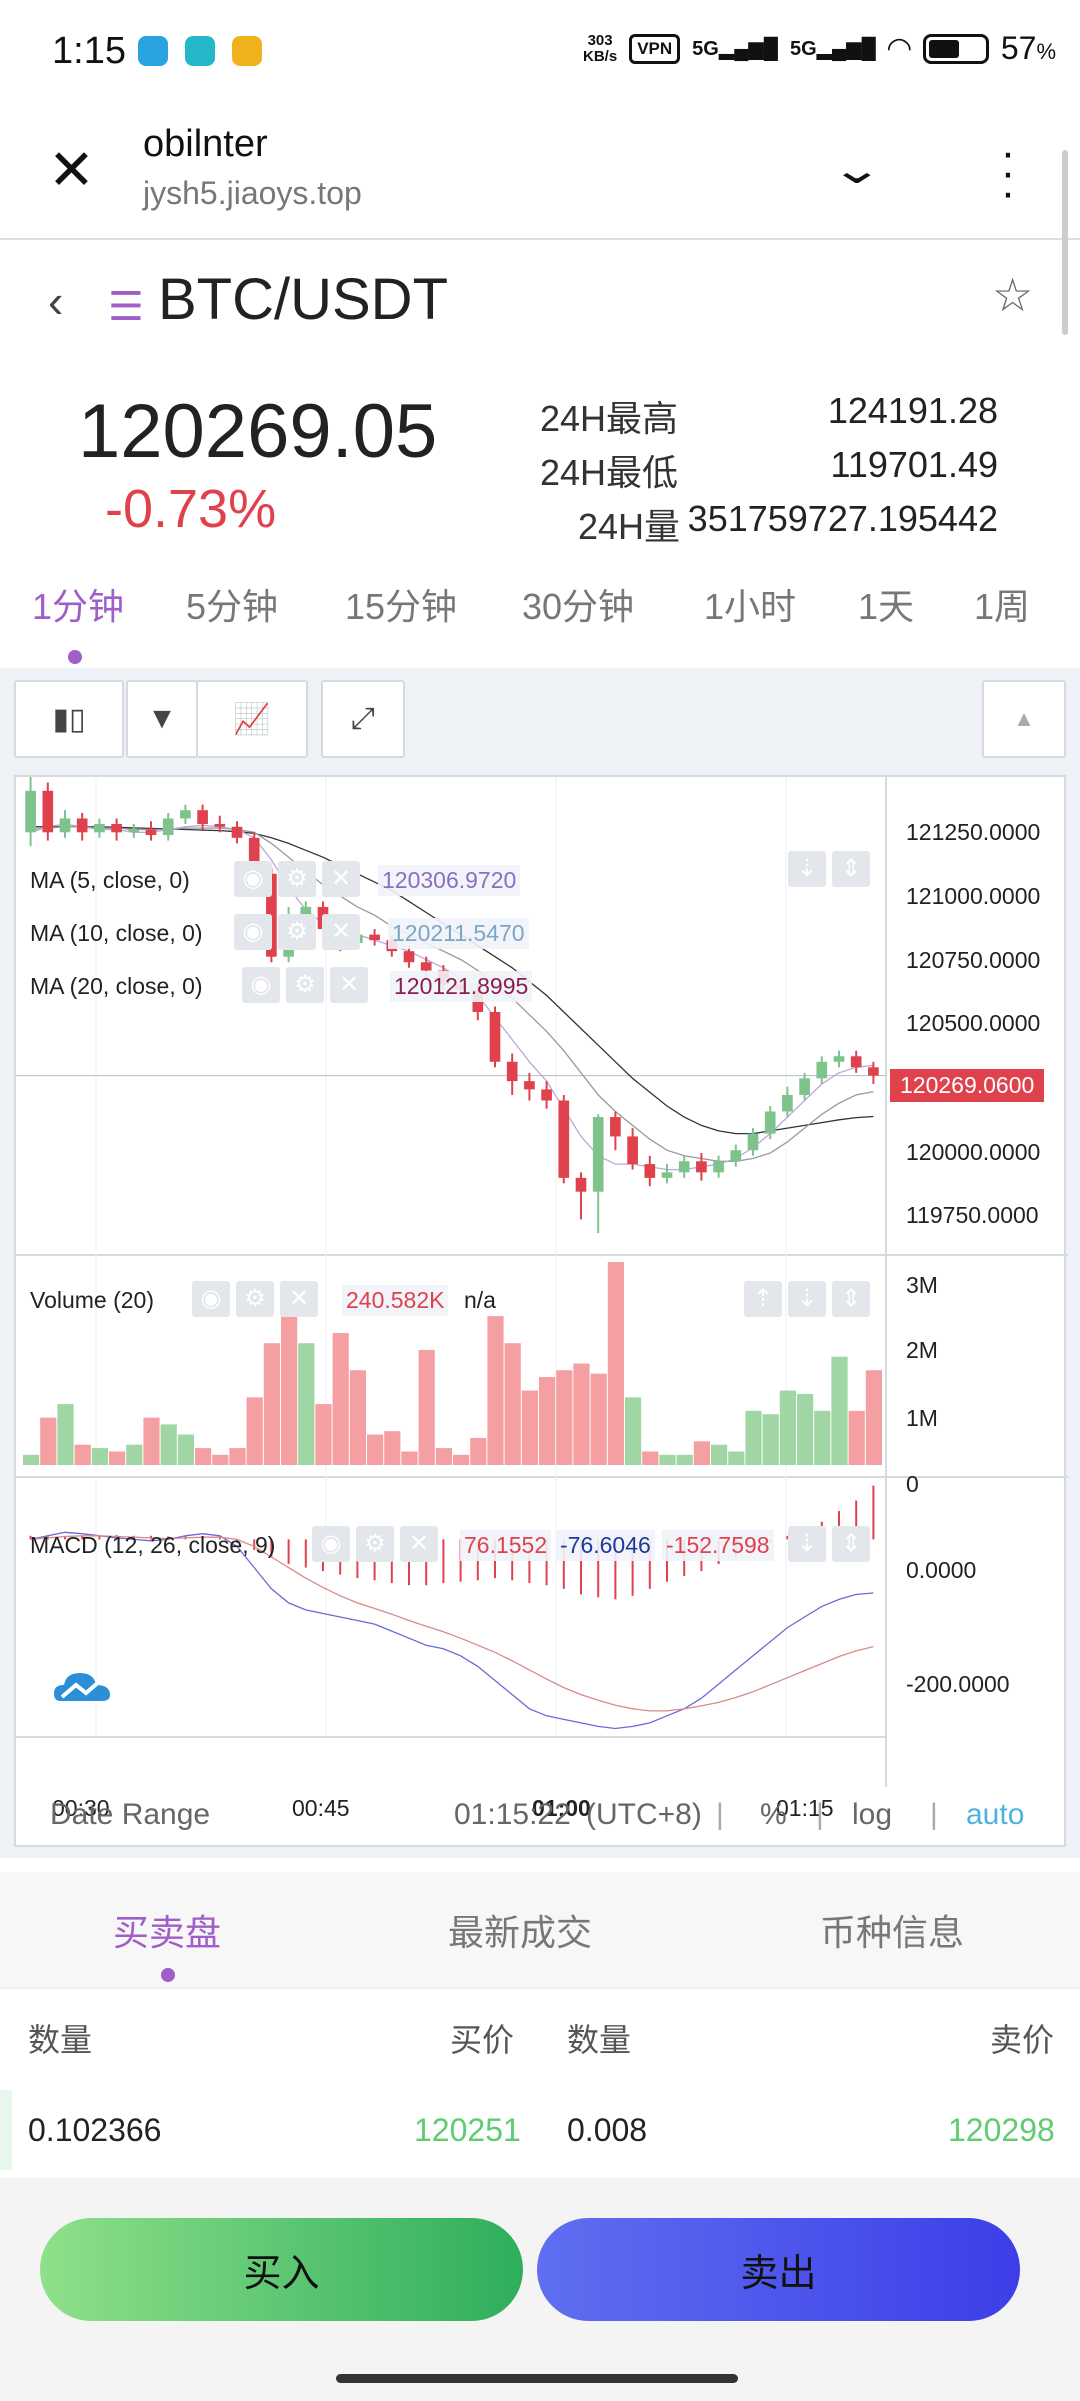 This screenshot has height=2401, width=1080. I want to click on tab-15m: 15分钟, so click(401, 606).